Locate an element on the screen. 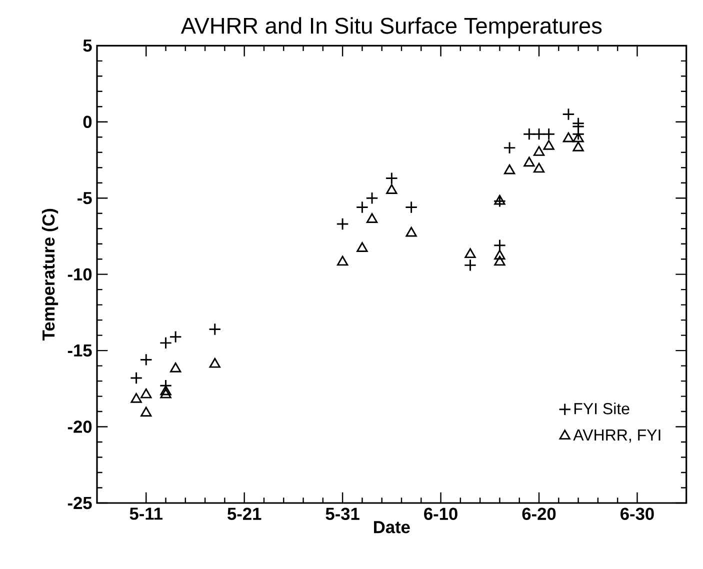 This screenshot has width=703, height=569. x-tick-label: 5-11 is located at coordinates (146, 514).